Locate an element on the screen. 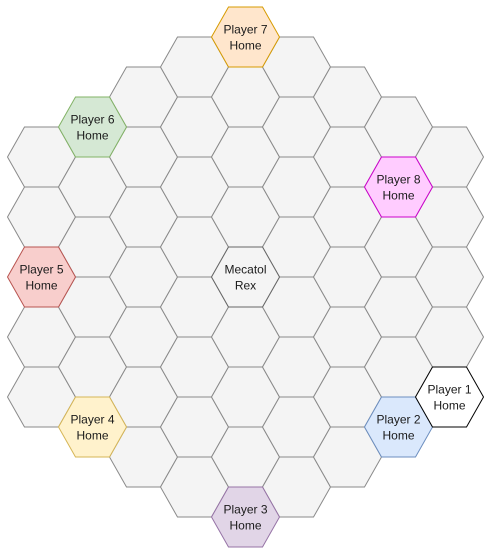 The width and height of the screenshot is (491, 554). player-1-home-tile: Player 1 Home is located at coordinates (449, 397).